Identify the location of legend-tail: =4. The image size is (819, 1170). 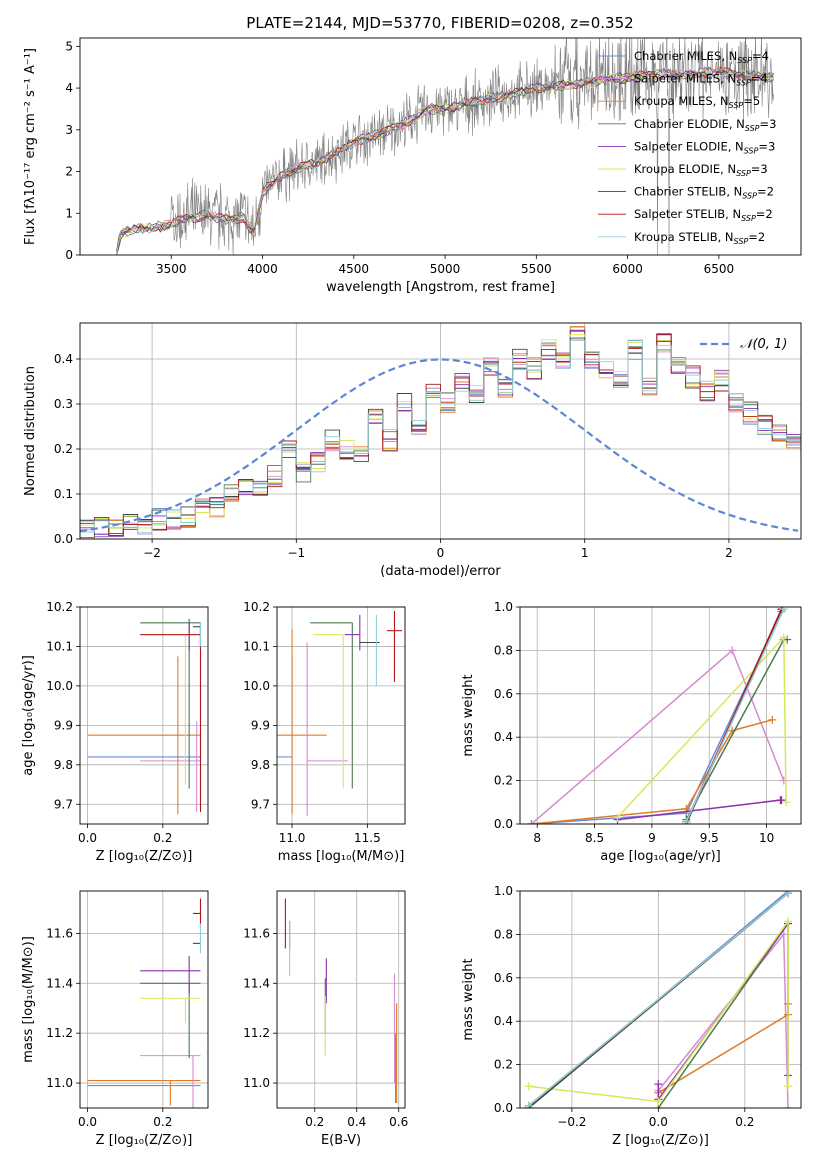
(760, 56).